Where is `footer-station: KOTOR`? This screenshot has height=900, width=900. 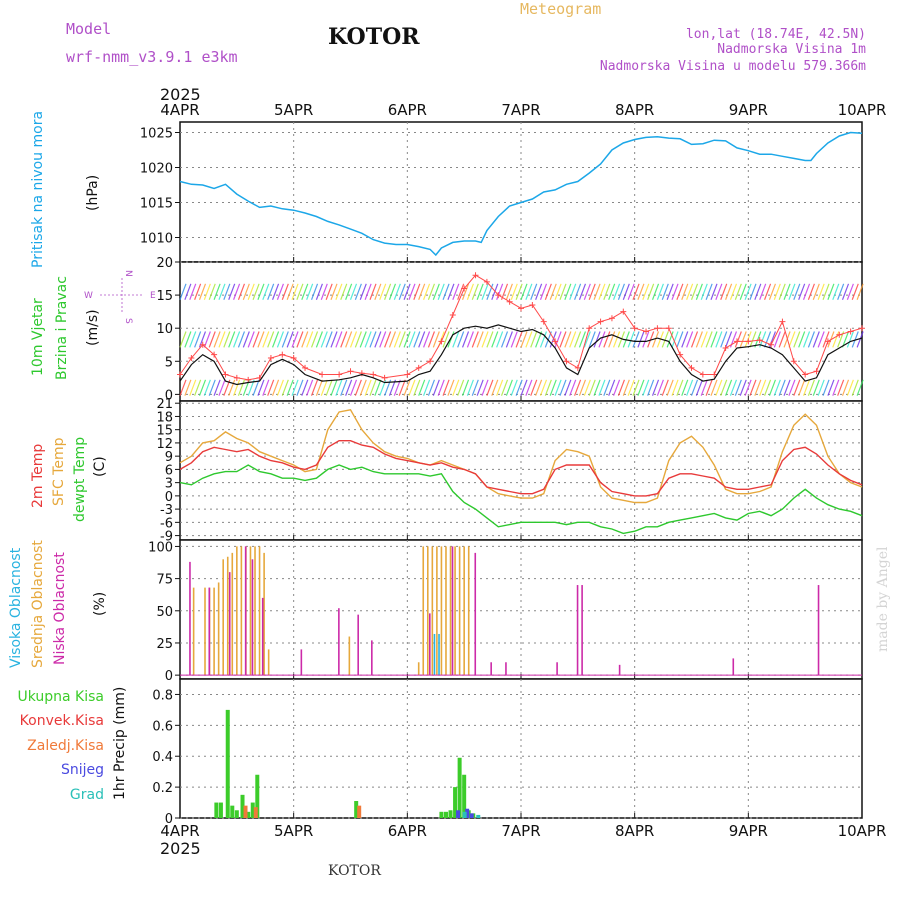
footer-station: KOTOR is located at coordinates (354, 871).